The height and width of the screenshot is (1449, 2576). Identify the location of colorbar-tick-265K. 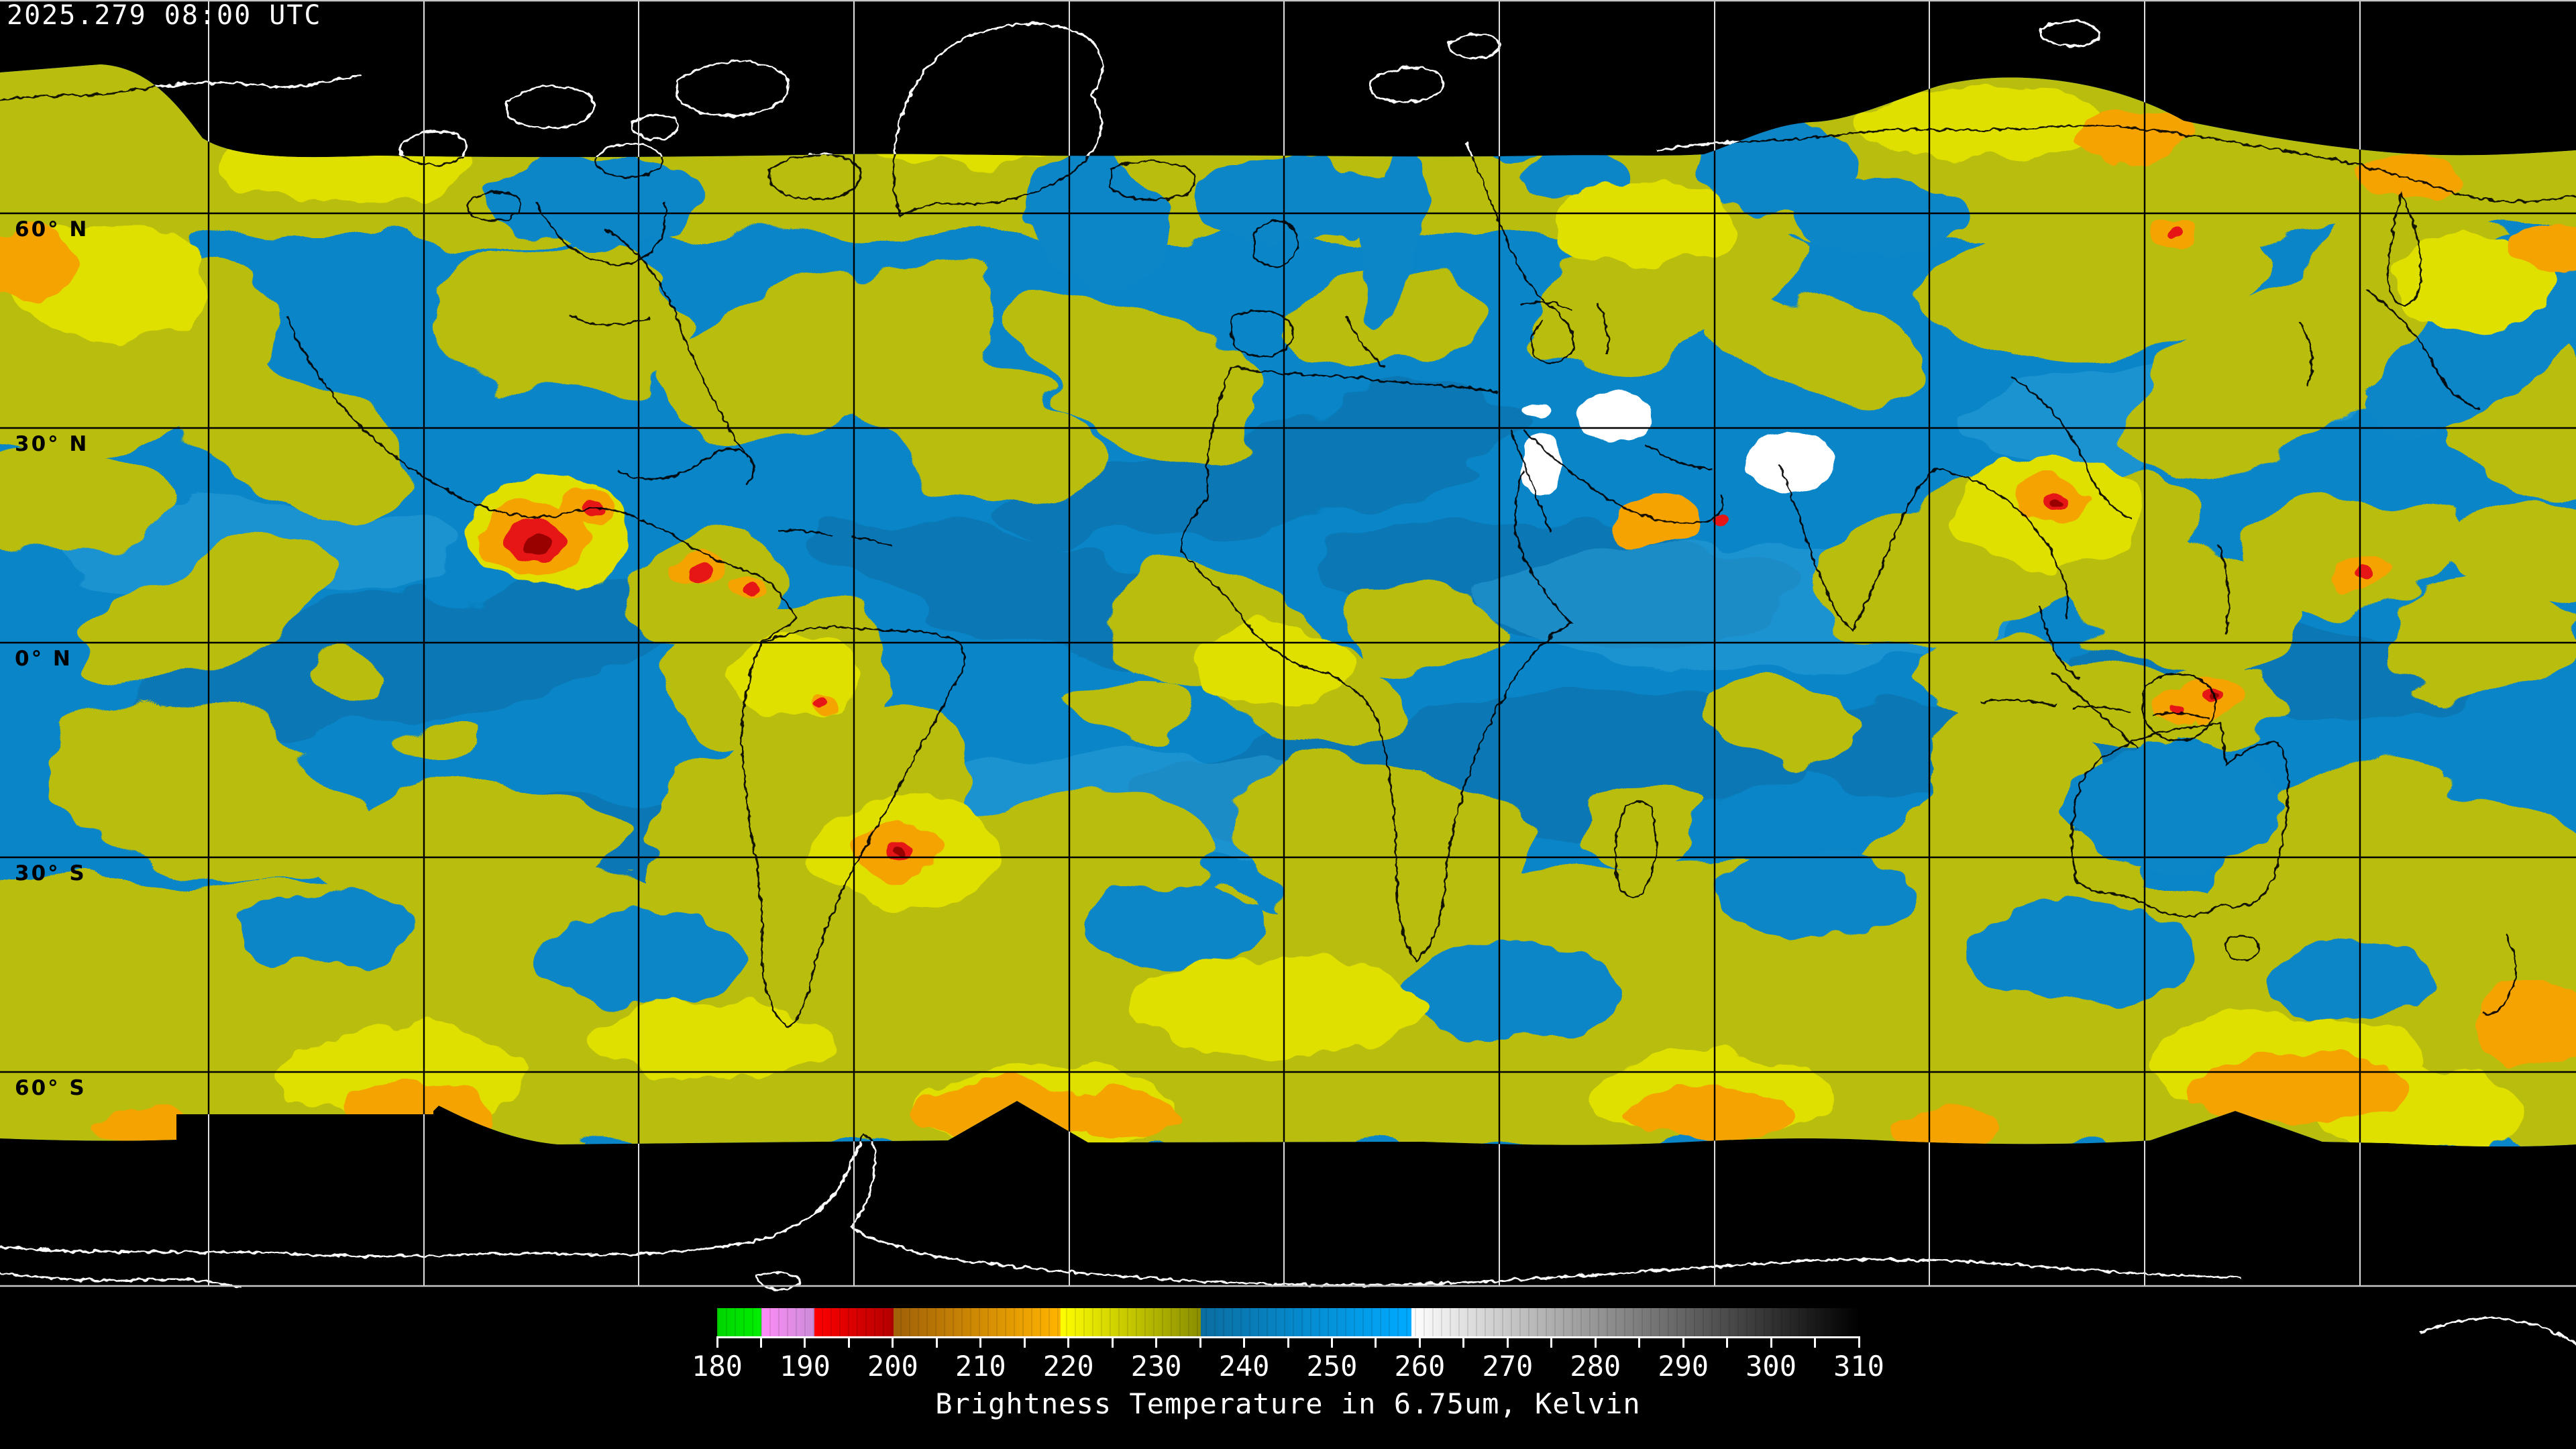
(1463, 1342).